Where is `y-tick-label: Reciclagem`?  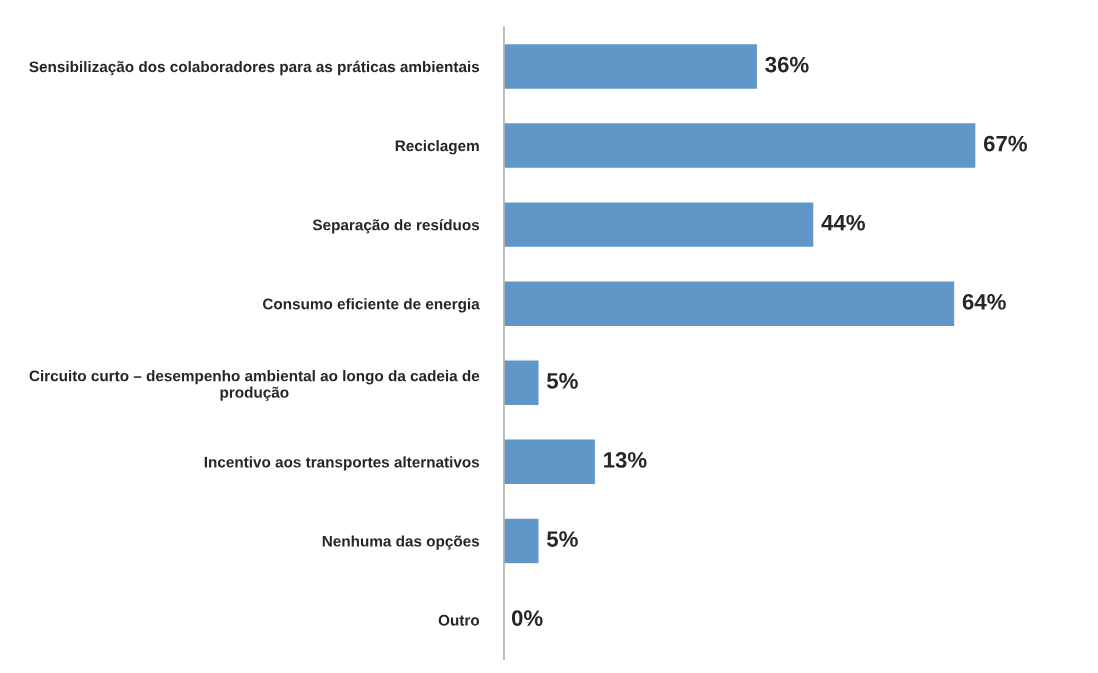
y-tick-label: Reciclagem is located at coordinates (437, 147).